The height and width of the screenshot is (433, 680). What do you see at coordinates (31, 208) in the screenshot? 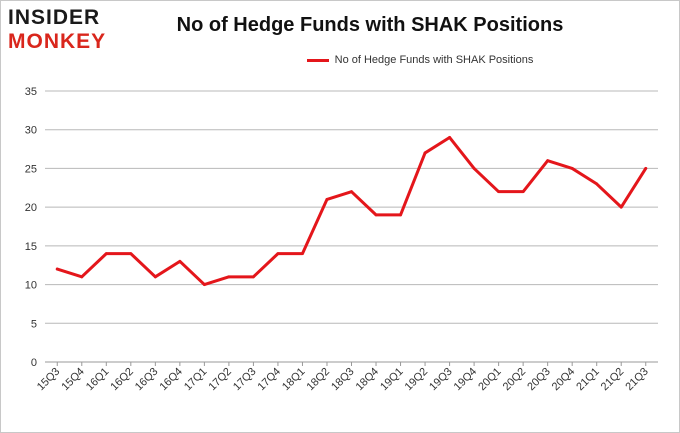
I see `y-tick-label: 20` at bounding box center [31, 208].